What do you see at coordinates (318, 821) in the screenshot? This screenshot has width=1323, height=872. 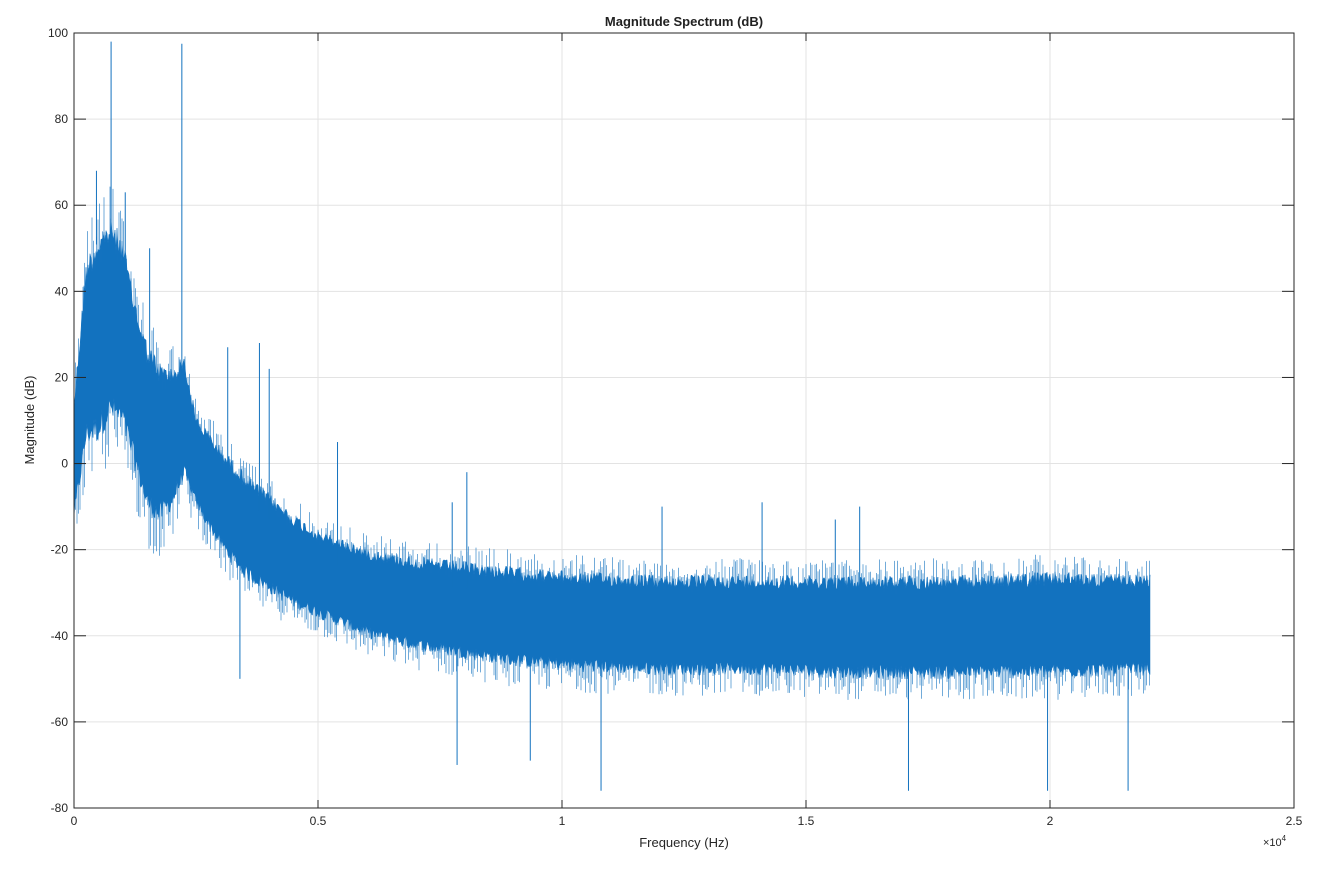 I see `x-tick-label: 0.5` at bounding box center [318, 821].